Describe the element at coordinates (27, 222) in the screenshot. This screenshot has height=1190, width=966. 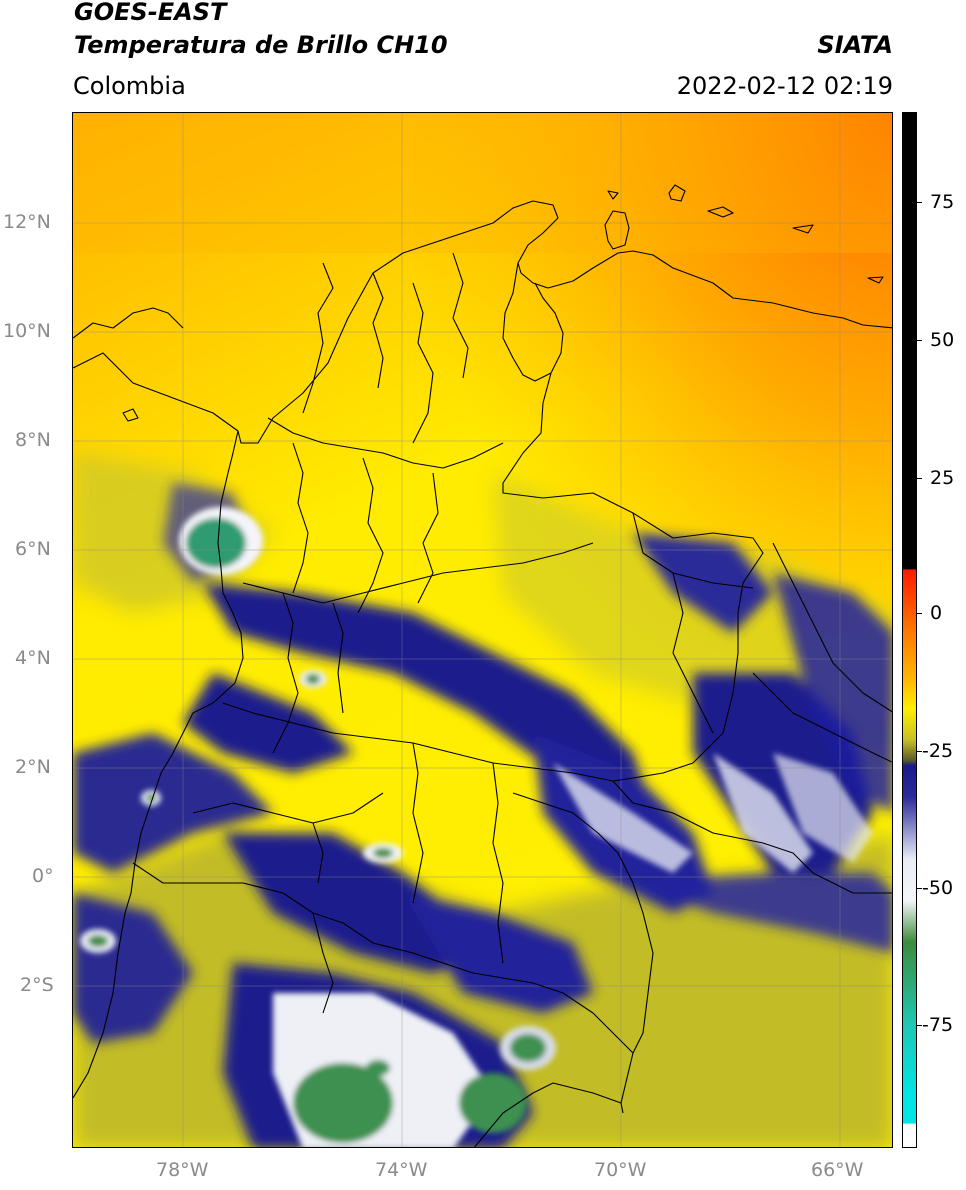
I see `lat-label: 12°N` at that location.